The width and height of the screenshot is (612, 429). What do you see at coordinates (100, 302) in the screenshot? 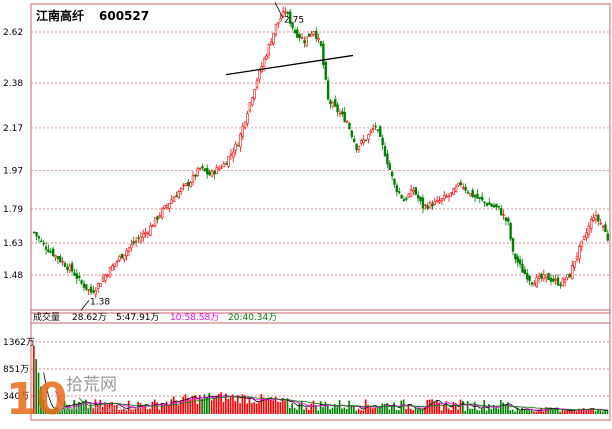
I see `trough-annotation: 1.38` at bounding box center [100, 302].